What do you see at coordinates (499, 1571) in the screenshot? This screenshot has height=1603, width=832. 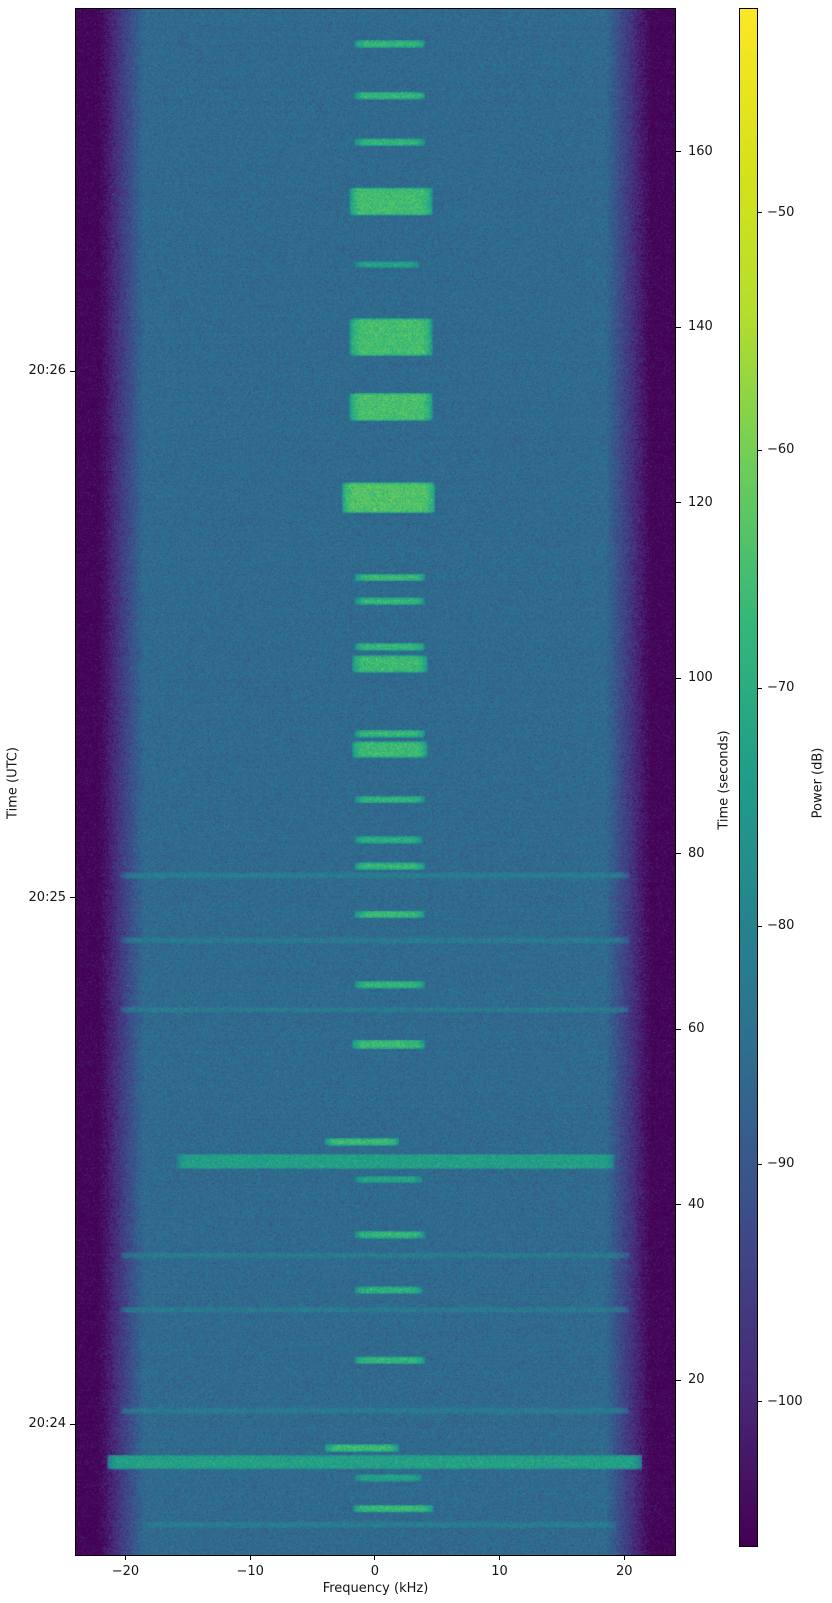 I see `x-tick-label: 10` at bounding box center [499, 1571].